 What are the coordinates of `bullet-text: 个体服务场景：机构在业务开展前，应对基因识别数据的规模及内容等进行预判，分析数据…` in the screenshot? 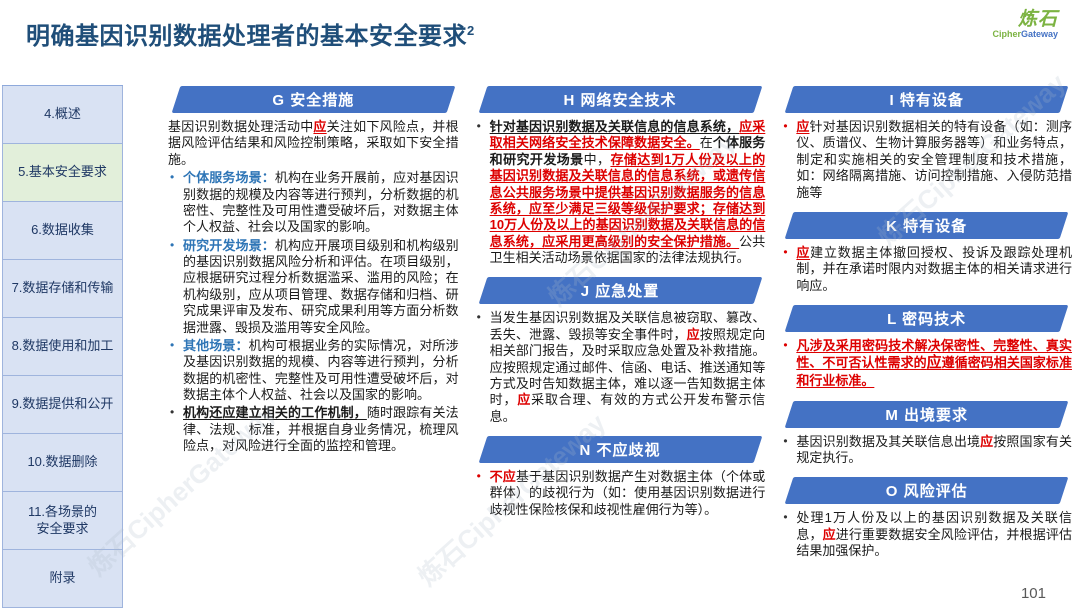 It's located at (321, 203).